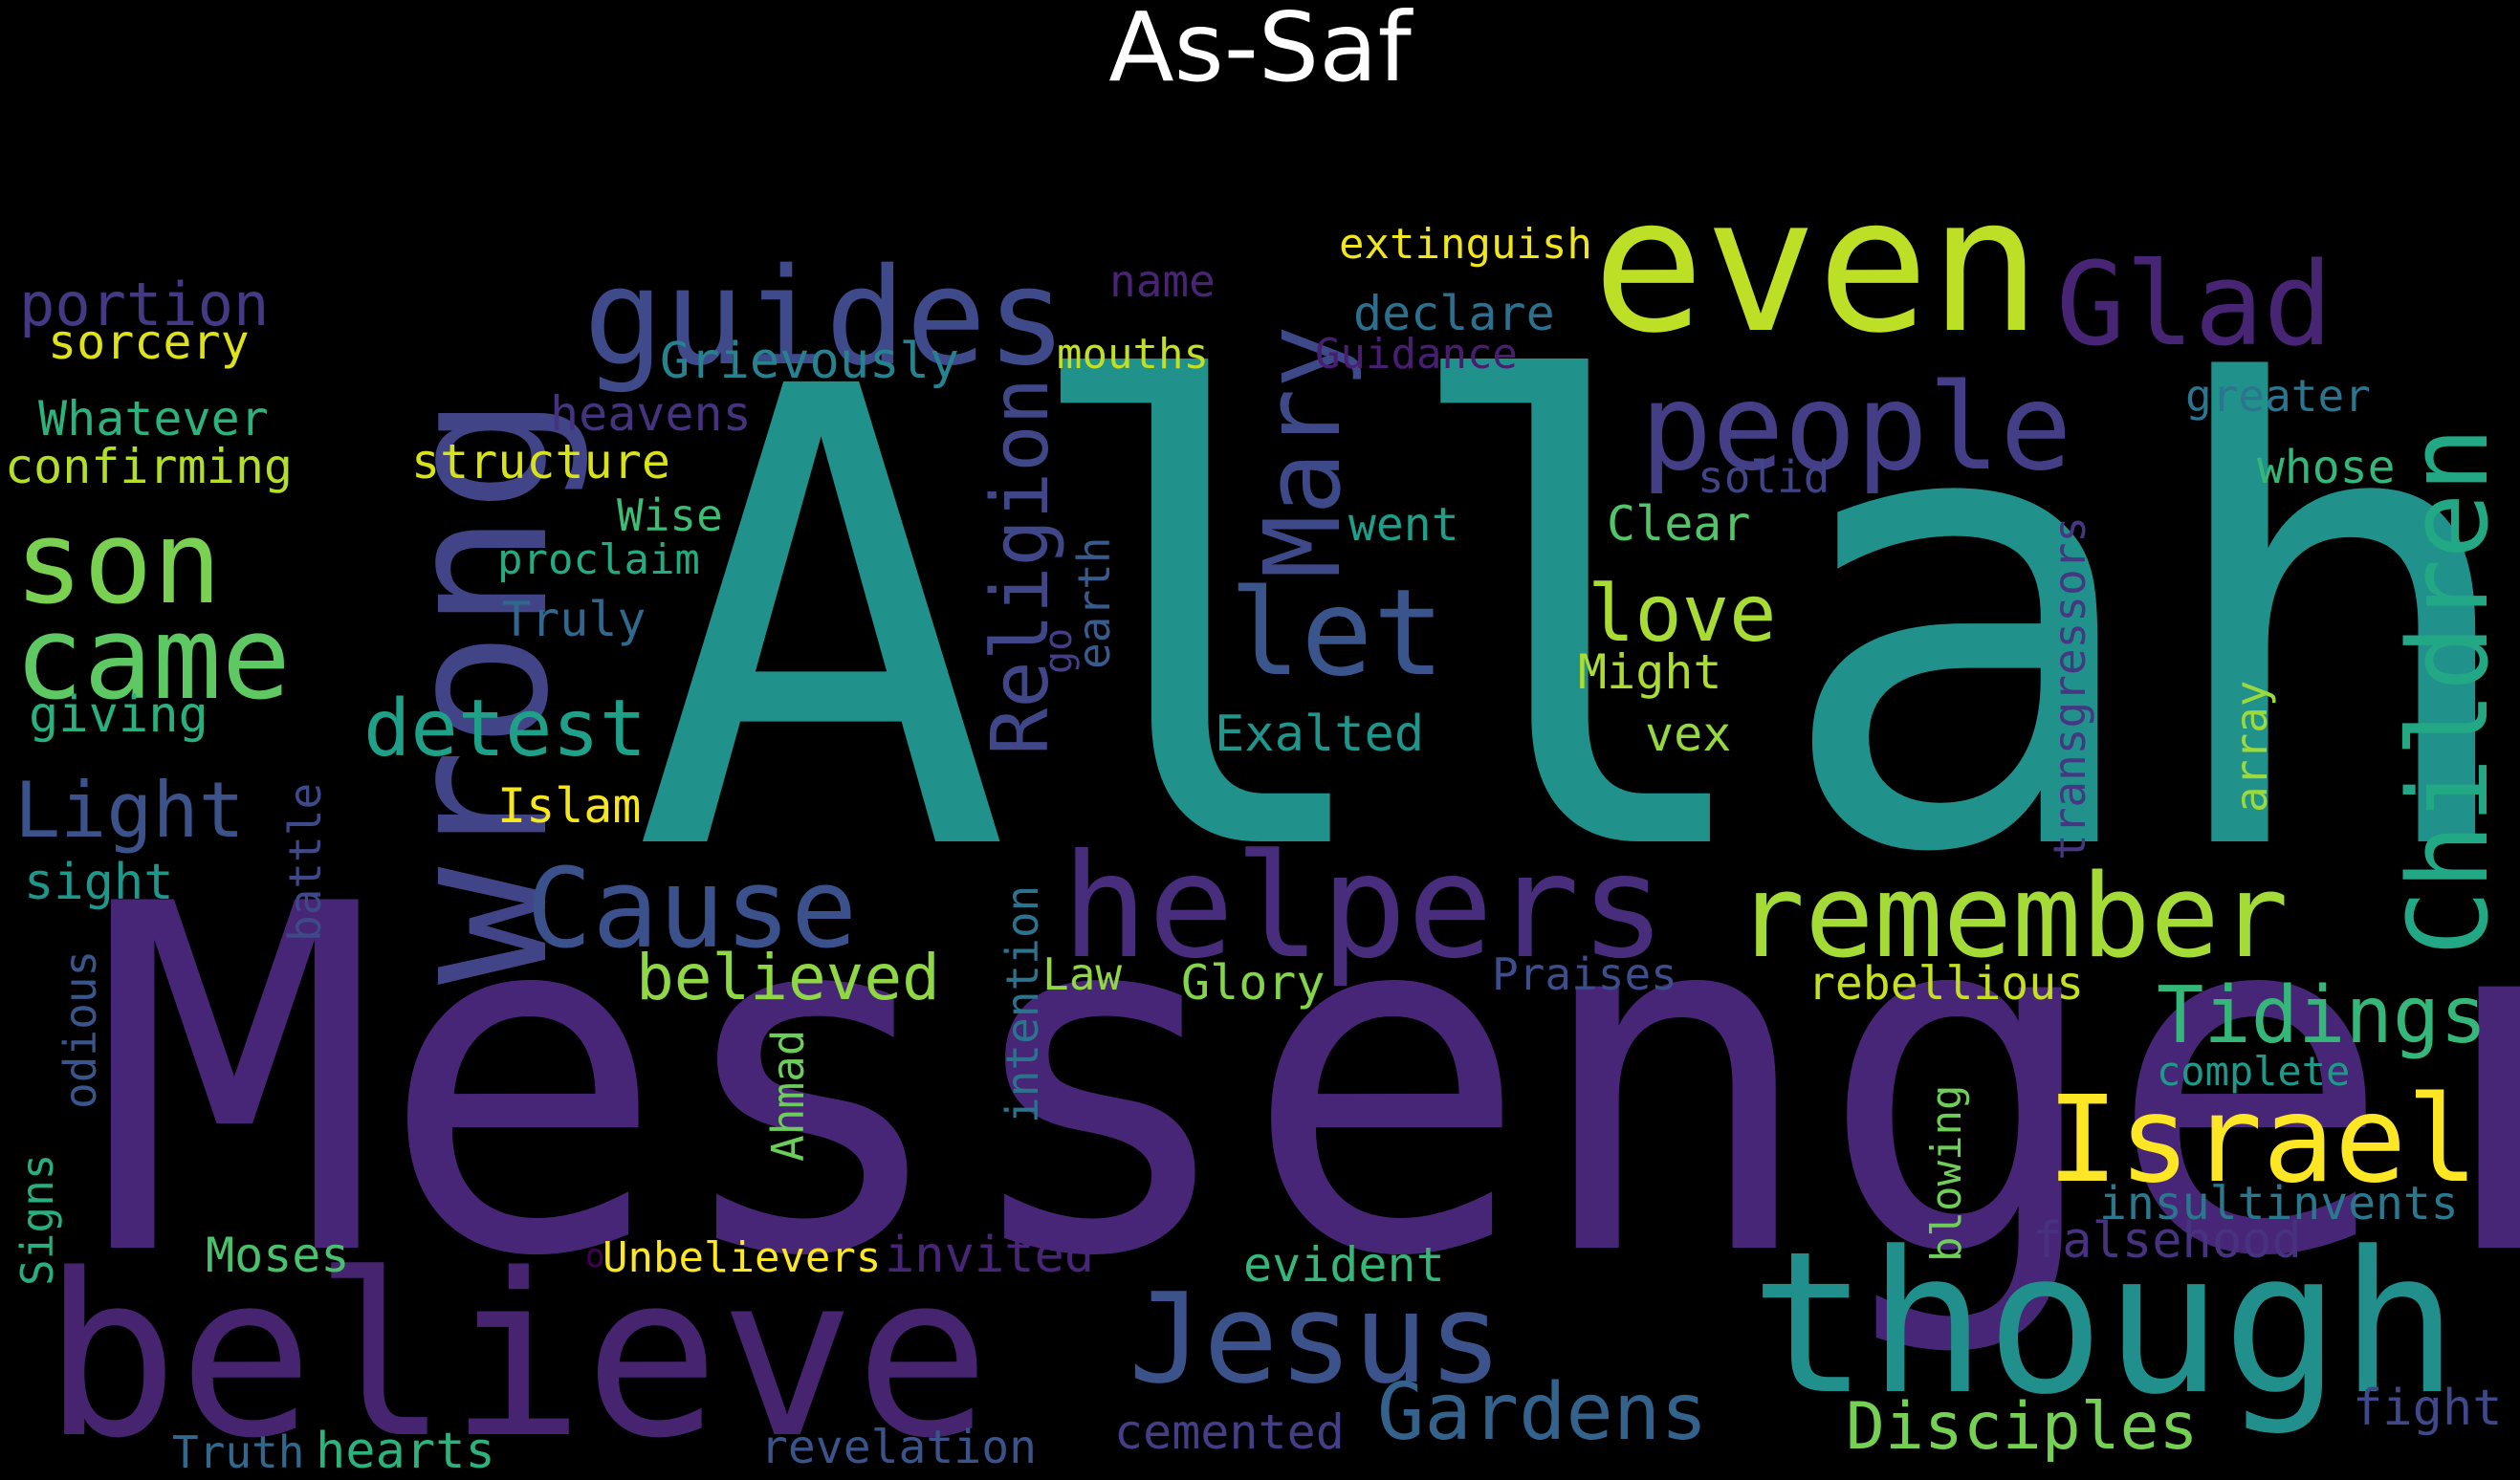 Image resolution: width=2520 pixels, height=1480 pixels. Describe the element at coordinates (1337, 633) in the screenshot. I see `word-let: let` at that location.